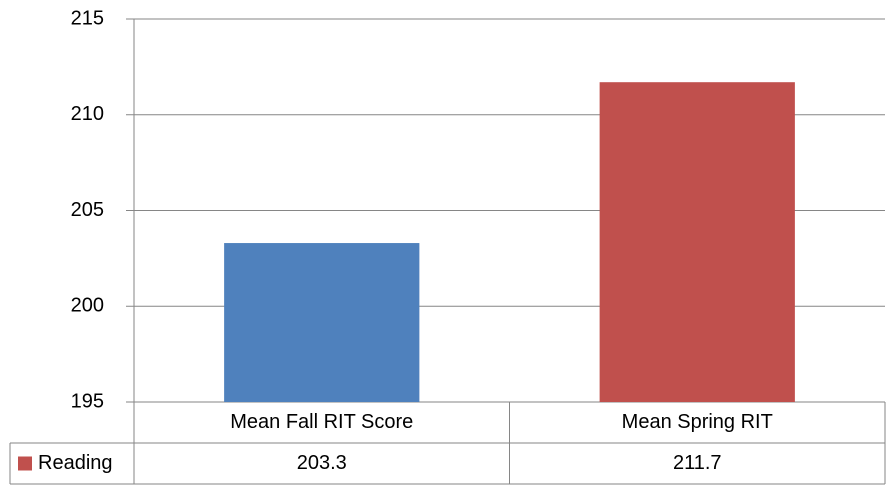 The image size is (886, 487). What do you see at coordinates (87, 18) in the screenshot?
I see `y-tick-label: 215` at bounding box center [87, 18].